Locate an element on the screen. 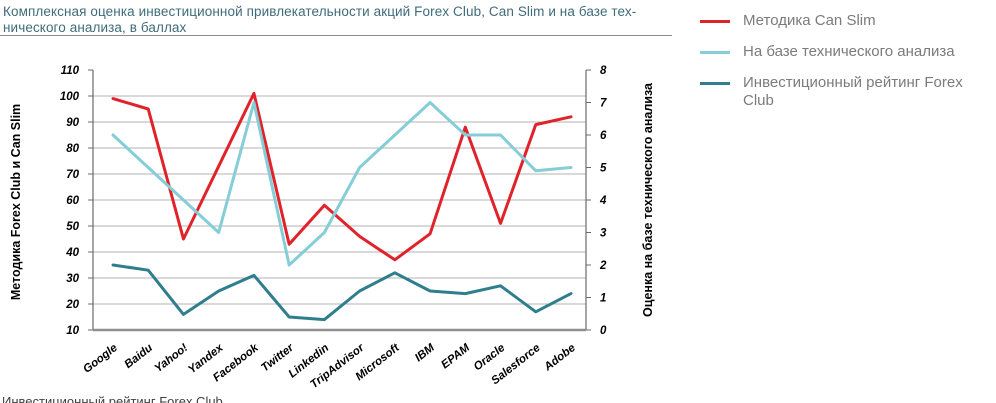 Image resolution: width=996 pixels, height=403 pixels. legend-label-forex-club: Инвестиционный рейтинг Forex Club is located at coordinates (853, 91).